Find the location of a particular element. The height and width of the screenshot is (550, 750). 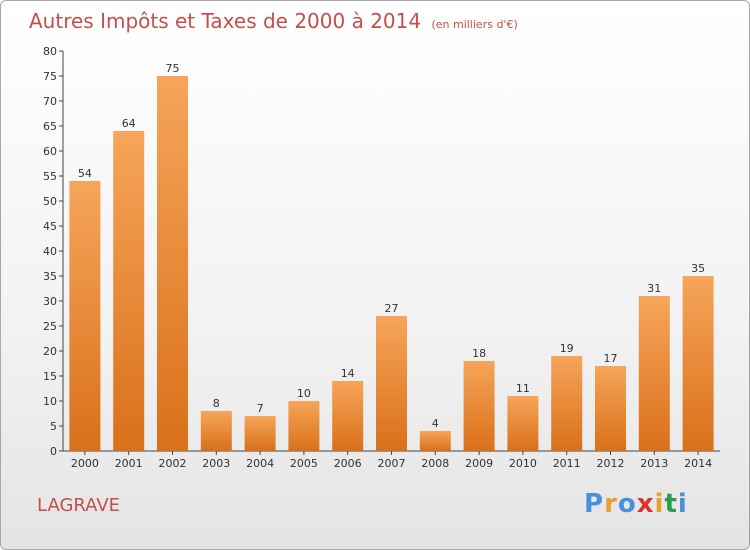

y-tick-label: 50 is located at coordinates (50, 201).